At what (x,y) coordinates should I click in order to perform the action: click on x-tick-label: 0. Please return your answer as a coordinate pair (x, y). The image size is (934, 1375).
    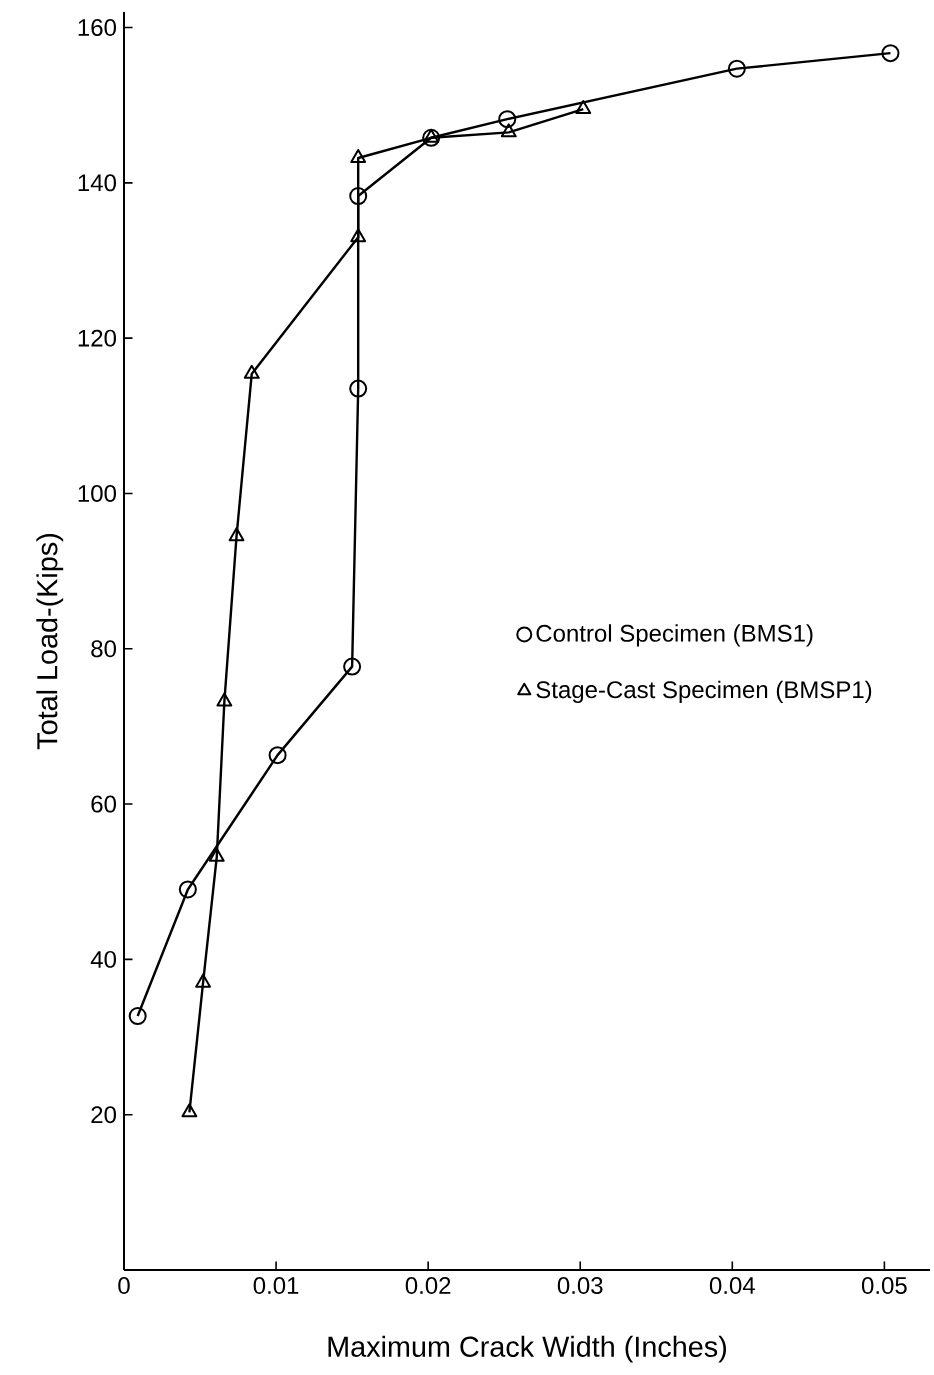
    Looking at the image, I should click on (124, 1286).